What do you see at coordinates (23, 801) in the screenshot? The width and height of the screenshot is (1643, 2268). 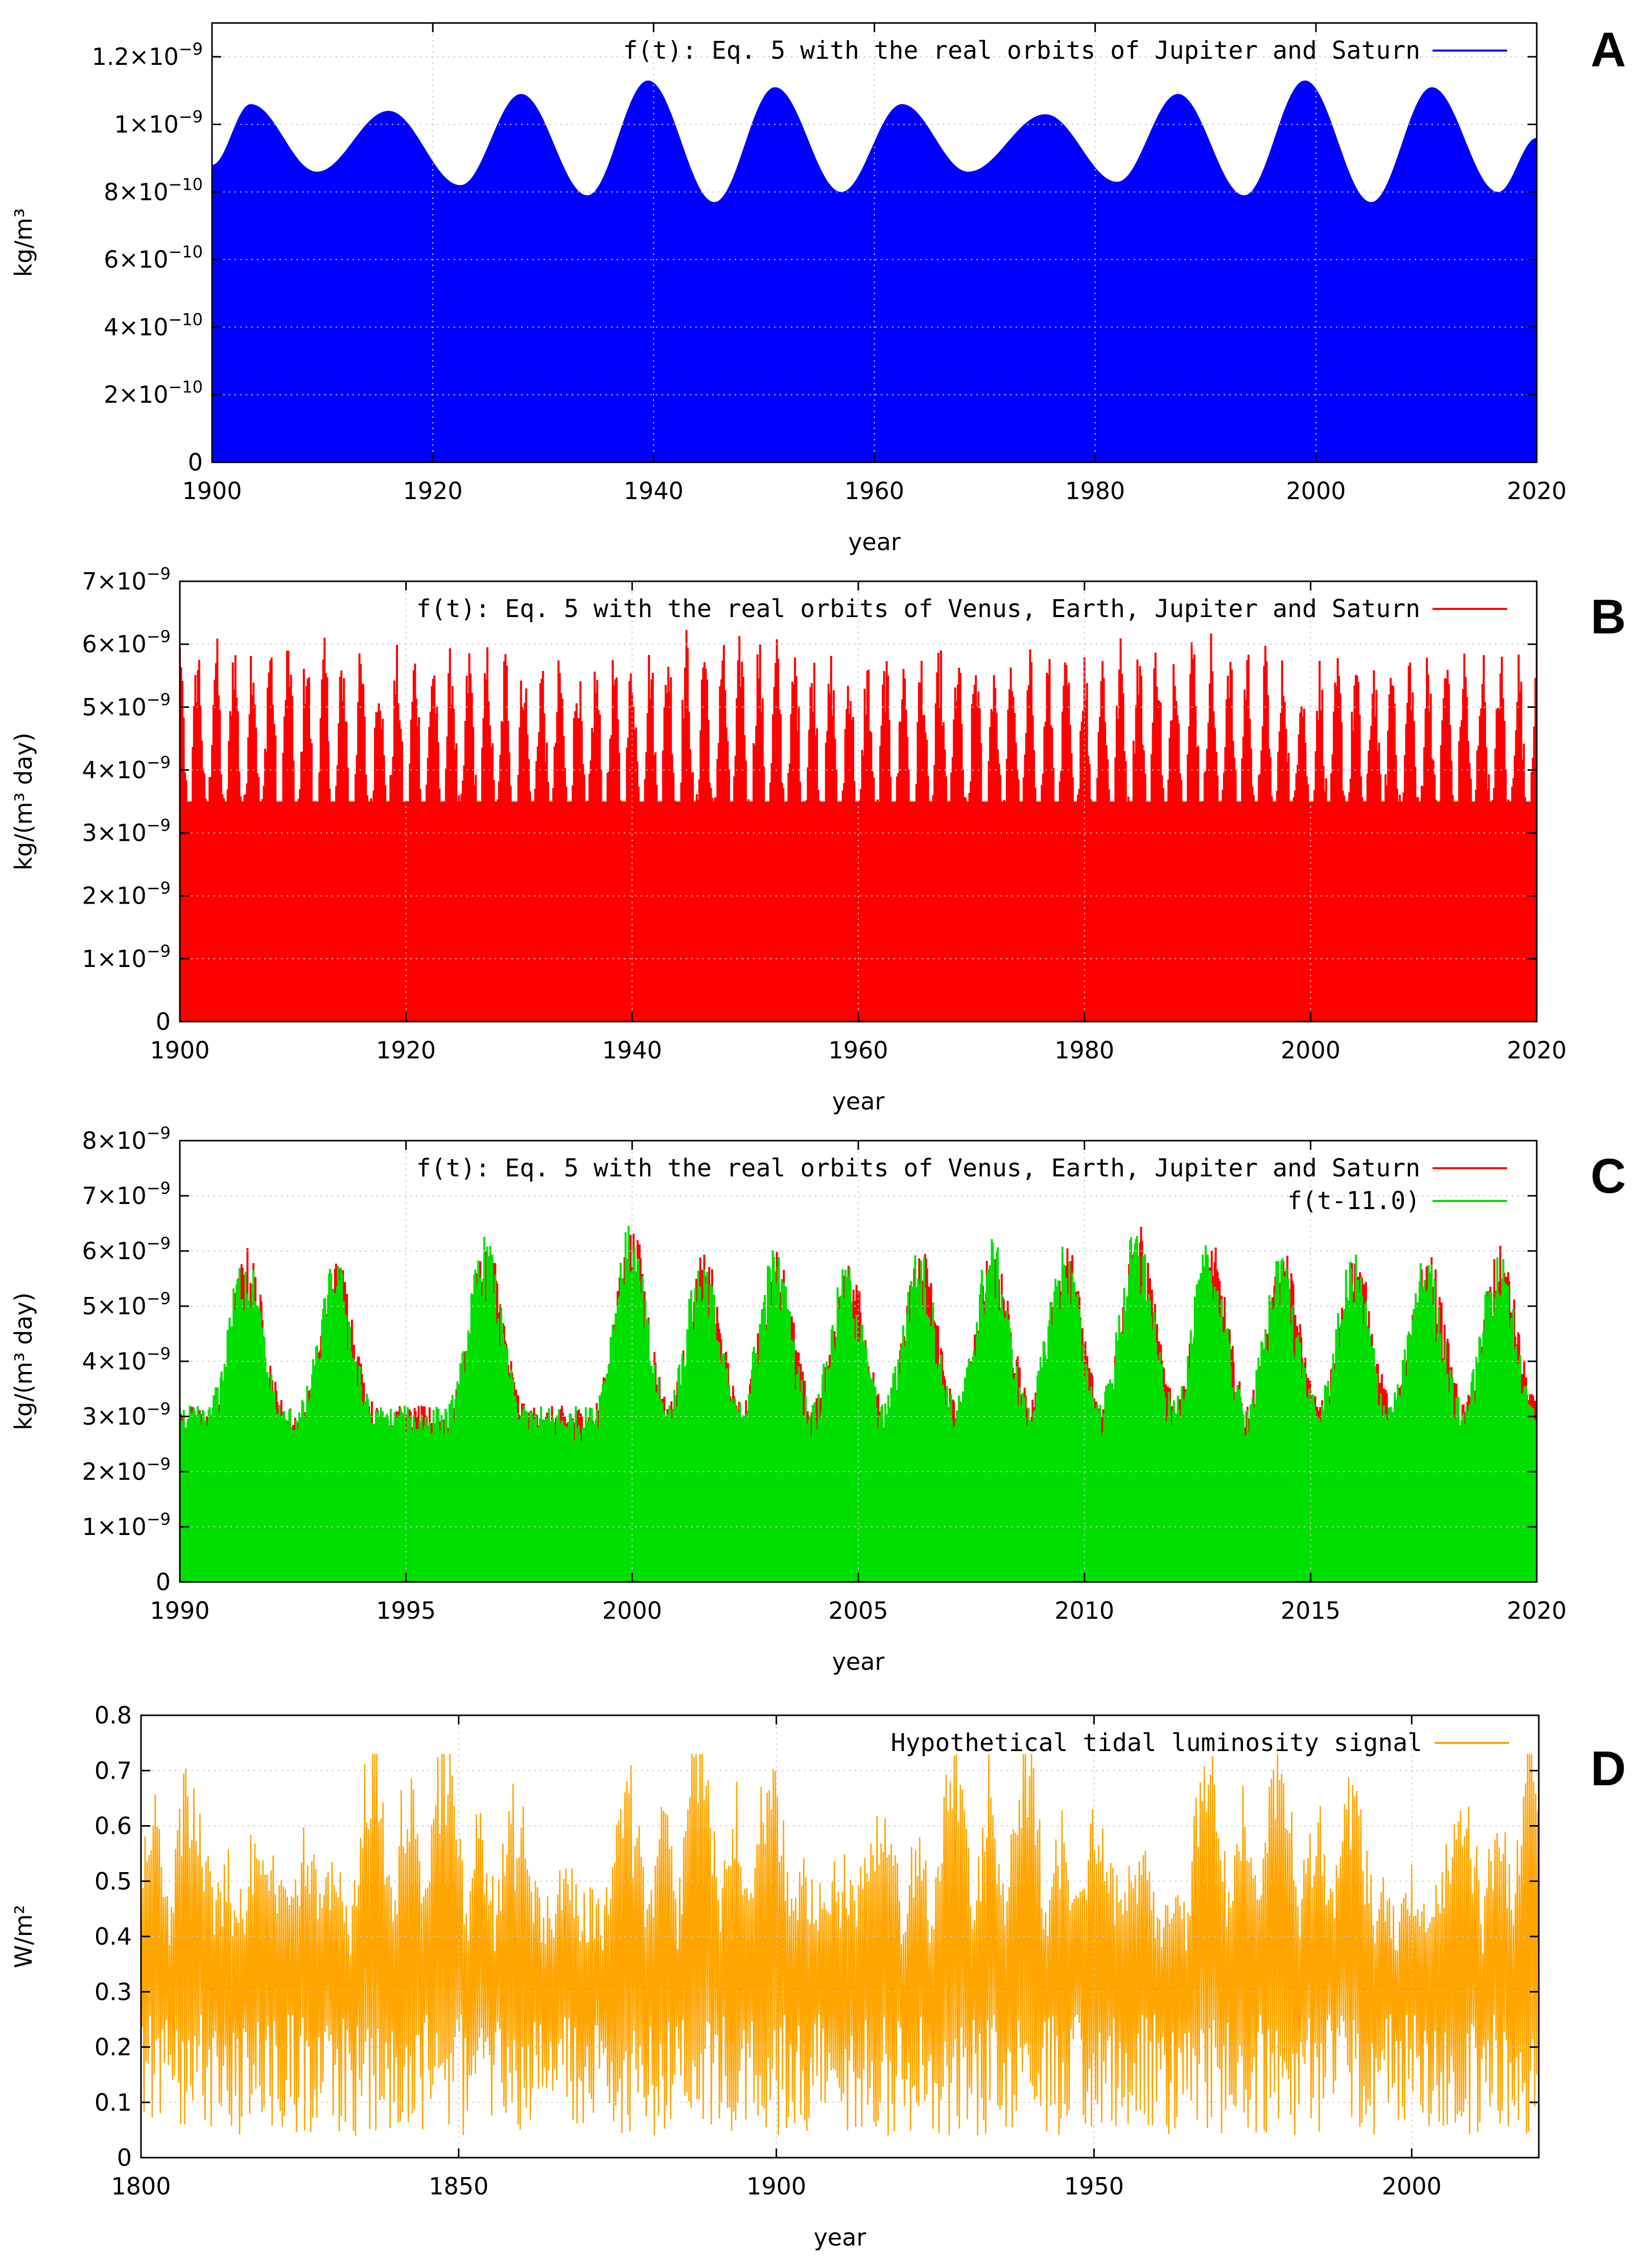 I see `panel-b-y-label: kg/(m³ day)` at bounding box center [23, 801].